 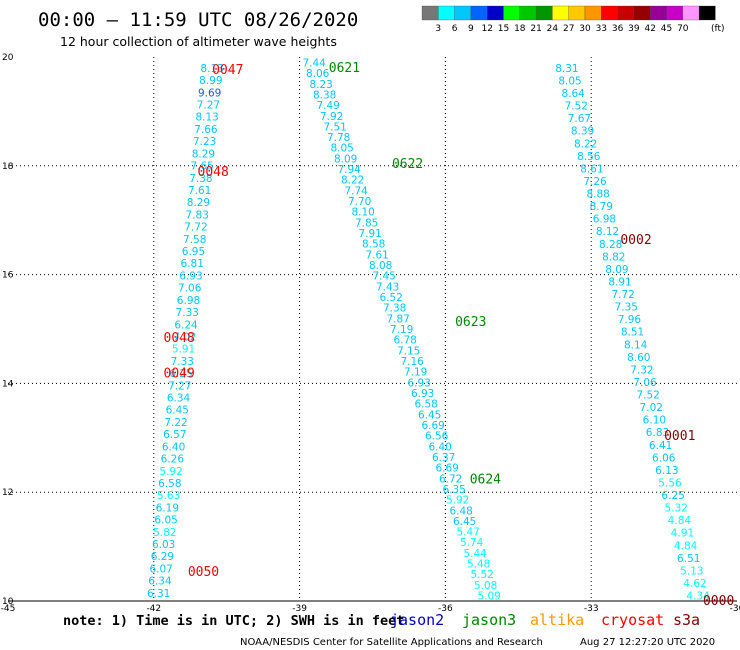 I want to click on chart-title: 00:00 – 11:59 UTC 08/26/2020, so click(x=198, y=20).